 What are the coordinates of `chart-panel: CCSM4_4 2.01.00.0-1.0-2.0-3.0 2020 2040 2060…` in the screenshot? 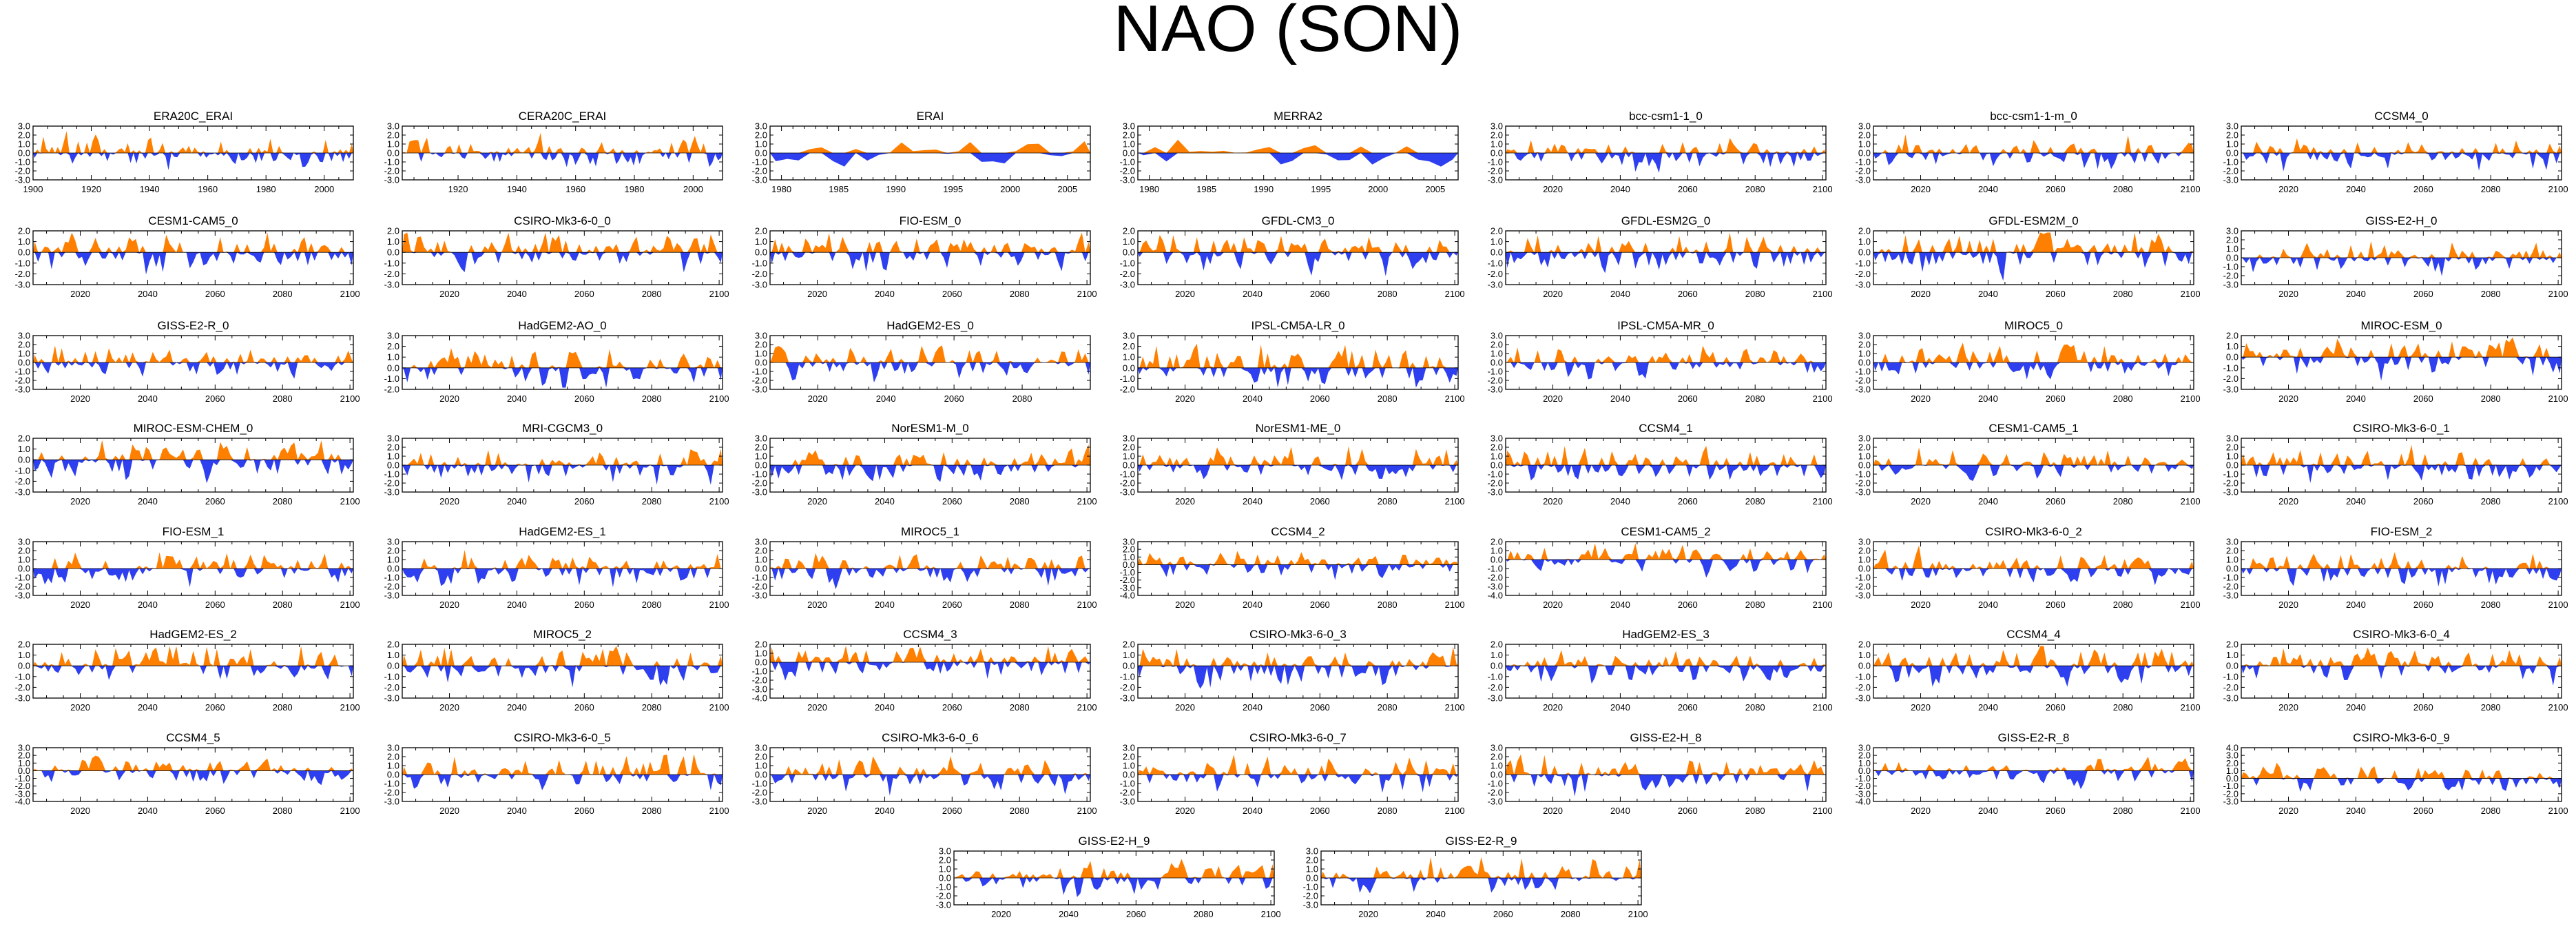 It's located at (2028, 670).